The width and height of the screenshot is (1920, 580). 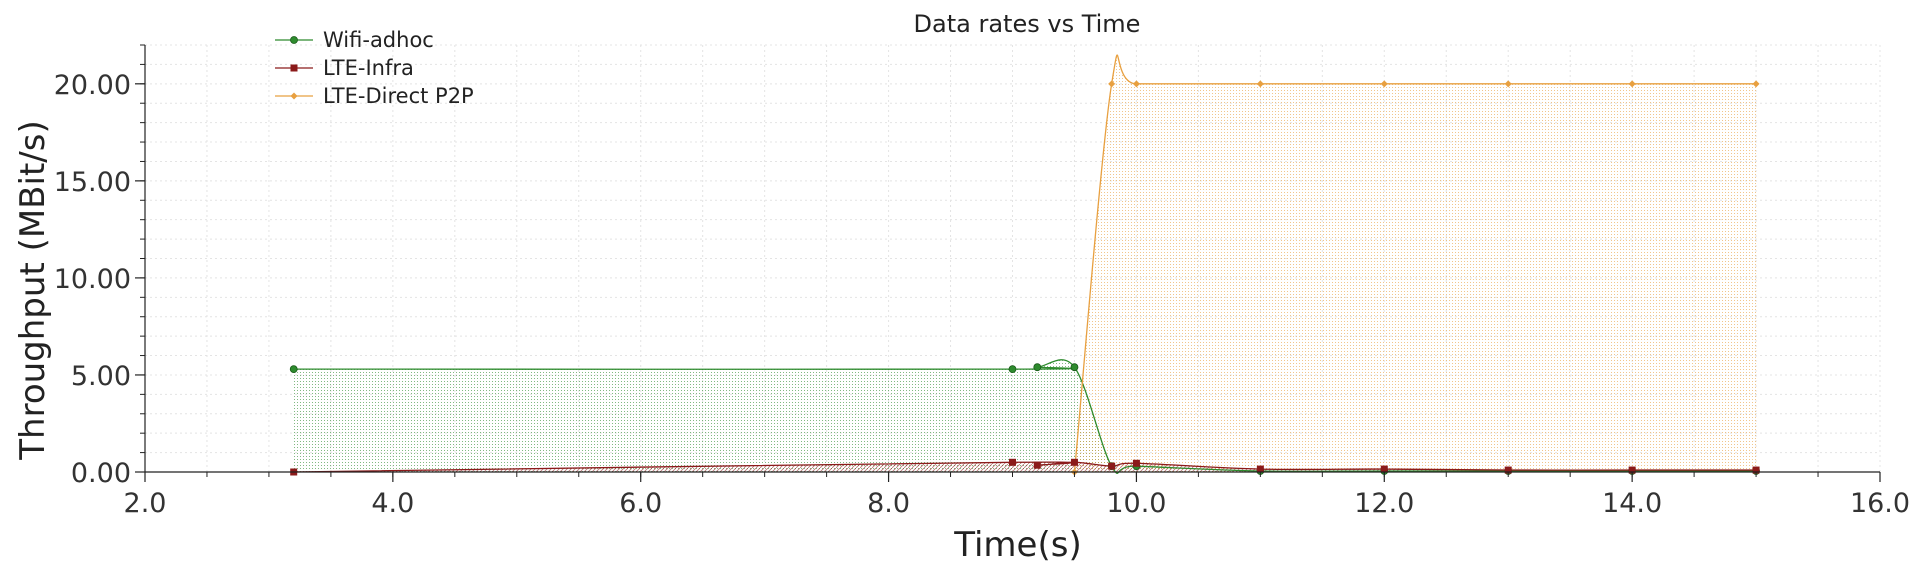 I want to click on x-tick-label: 10.0, so click(x=1136, y=503).